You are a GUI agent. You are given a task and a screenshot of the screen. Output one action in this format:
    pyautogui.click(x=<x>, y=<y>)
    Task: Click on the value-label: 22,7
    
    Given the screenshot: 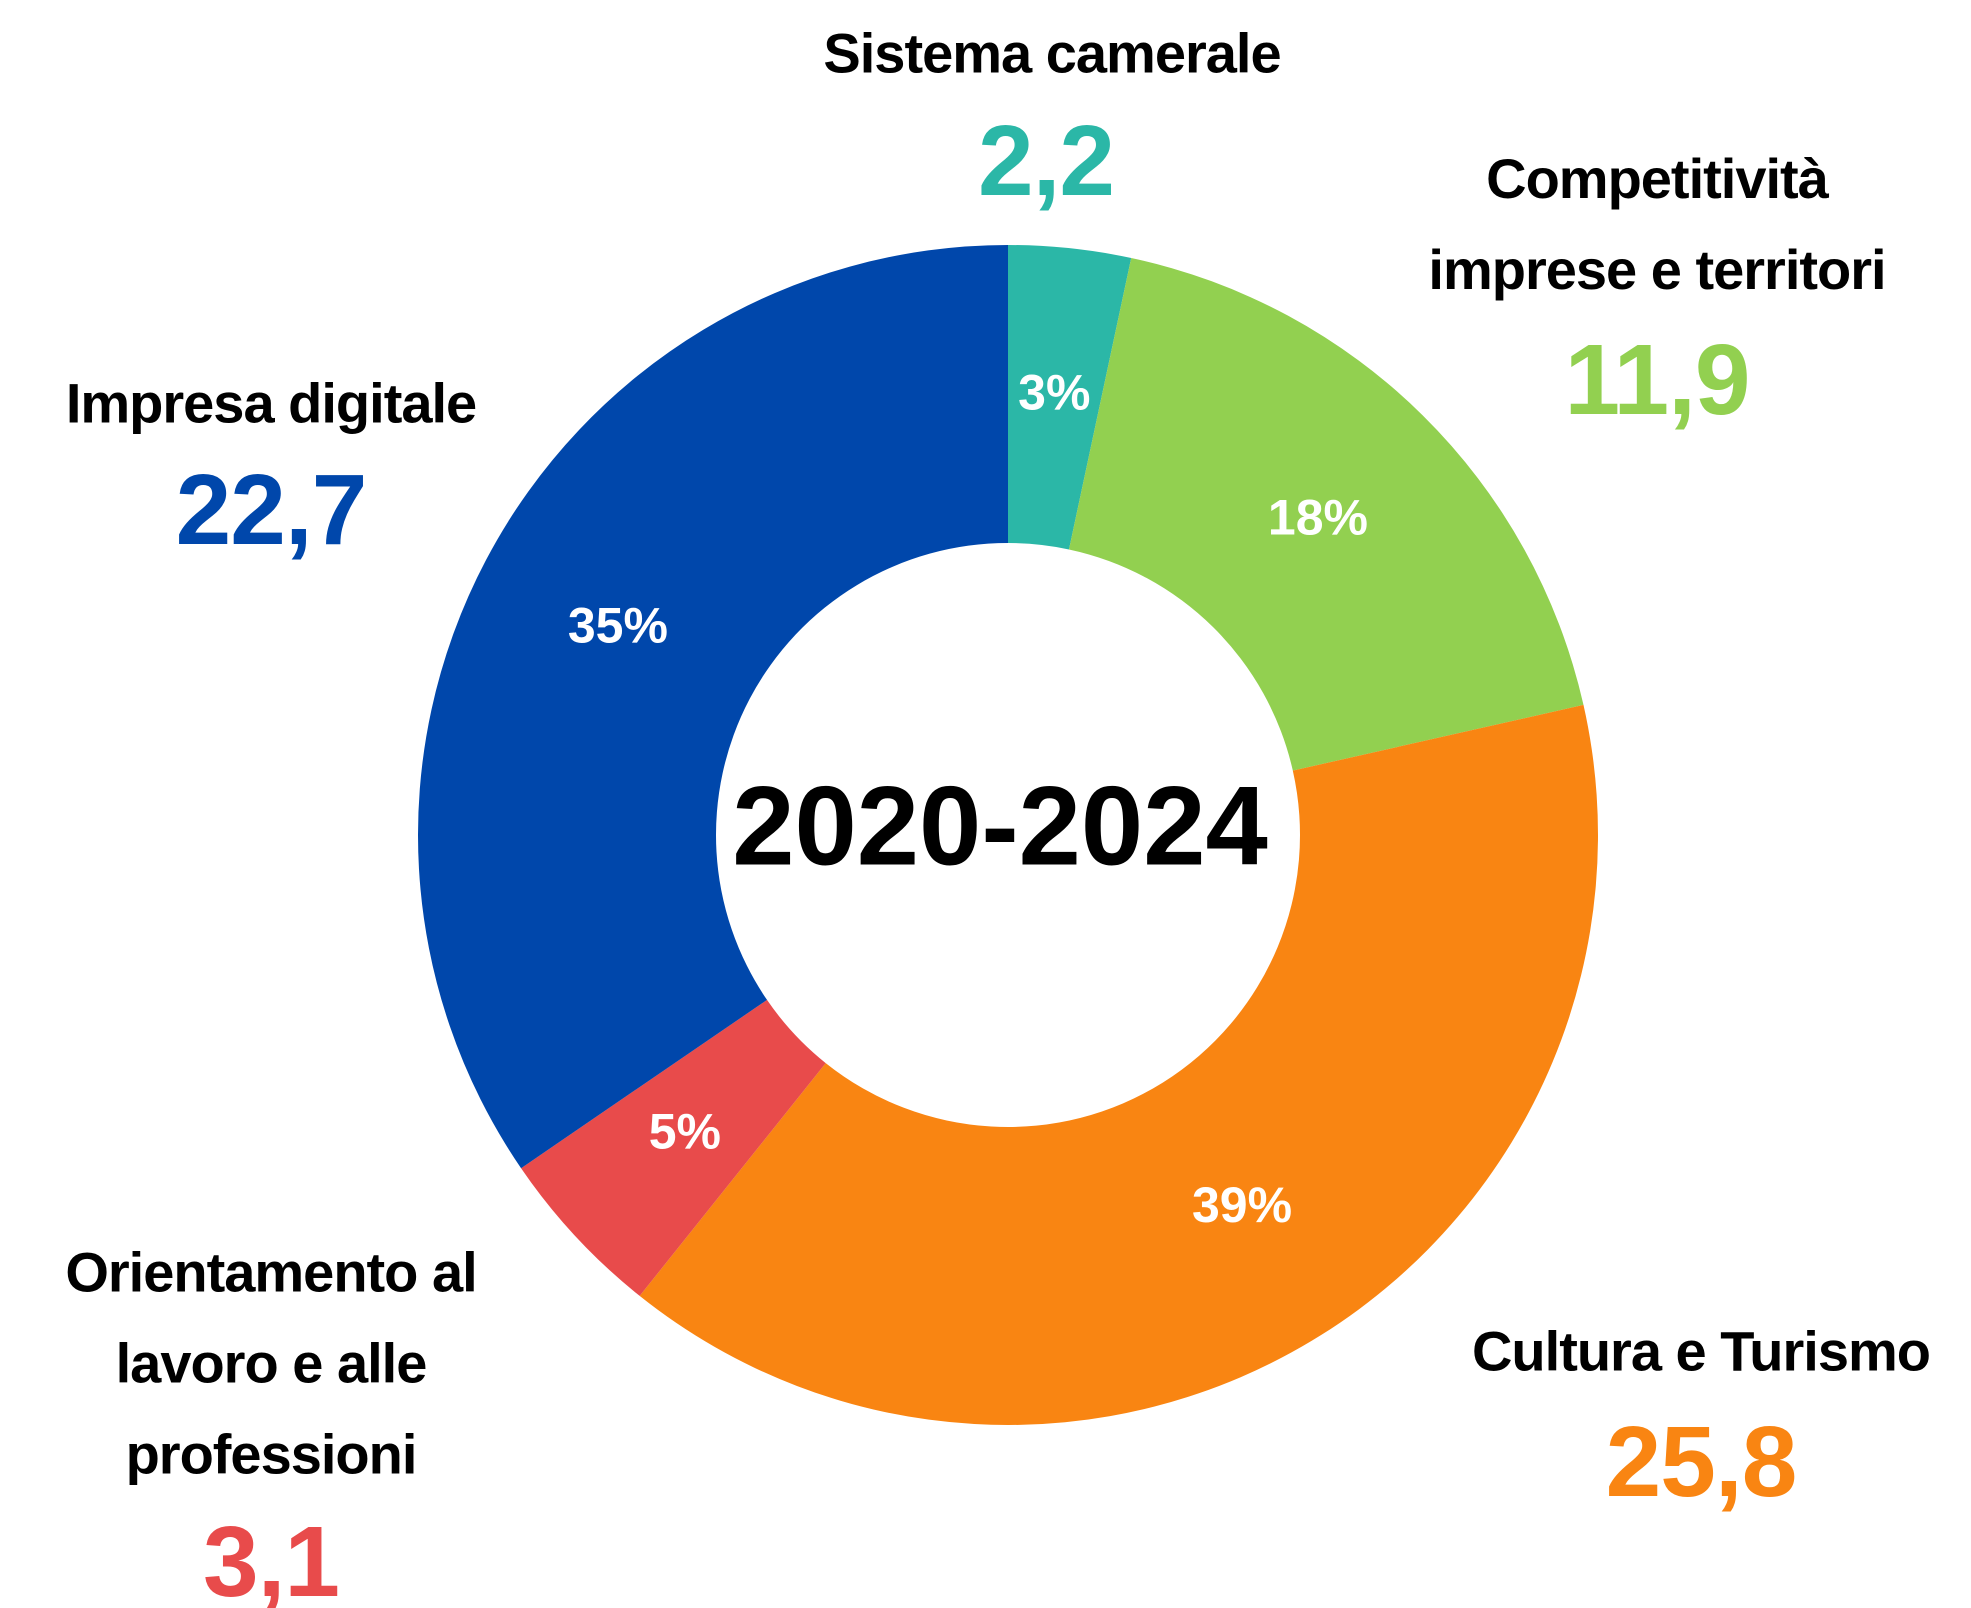 What is the action you would take?
    pyautogui.click(x=271, y=510)
    